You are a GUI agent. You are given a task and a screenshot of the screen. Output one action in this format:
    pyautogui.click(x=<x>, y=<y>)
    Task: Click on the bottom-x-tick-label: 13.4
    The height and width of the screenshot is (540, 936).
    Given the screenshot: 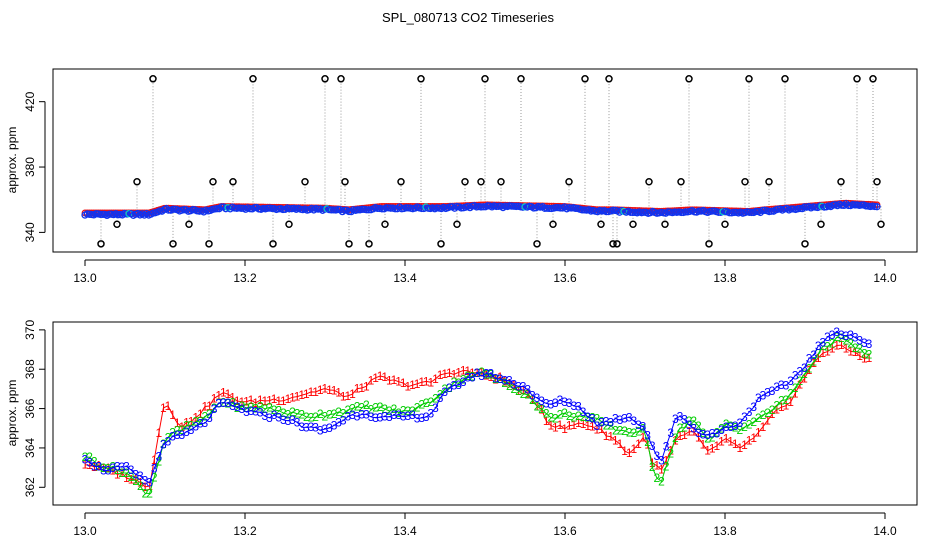 What is the action you would take?
    pyautogui.click(x=405, y=531)
    